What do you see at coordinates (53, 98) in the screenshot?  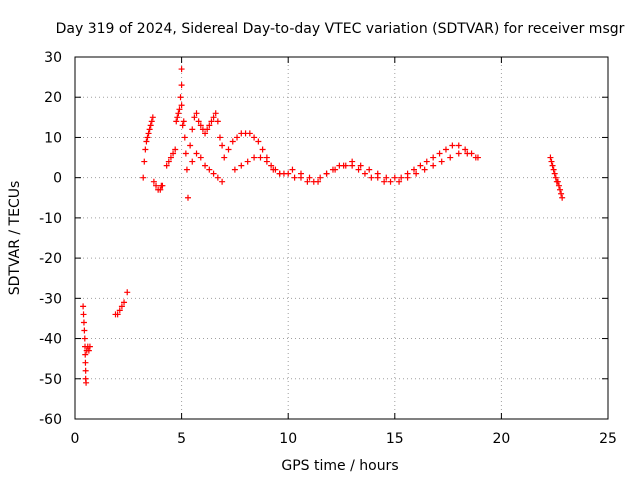 I see `y-tick-label: 20` at bounding box center [53, 98].